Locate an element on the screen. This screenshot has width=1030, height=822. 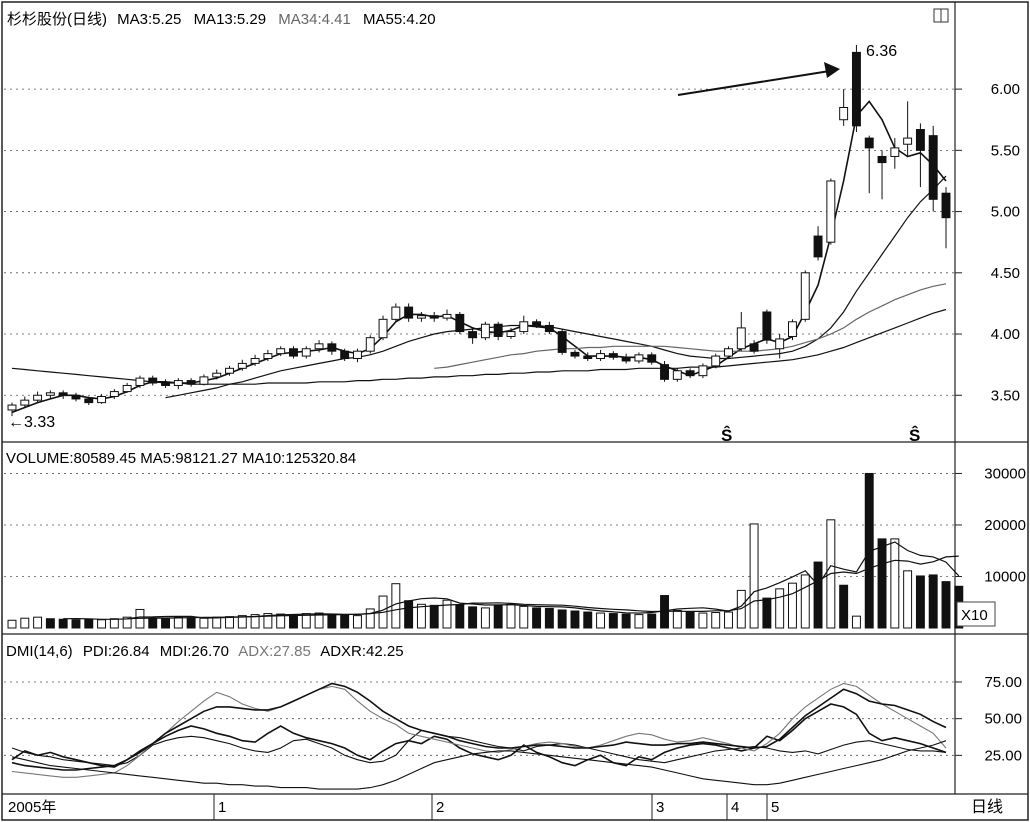
dmi-tick-label: 50.00 is located at coordinates (1003, 719).